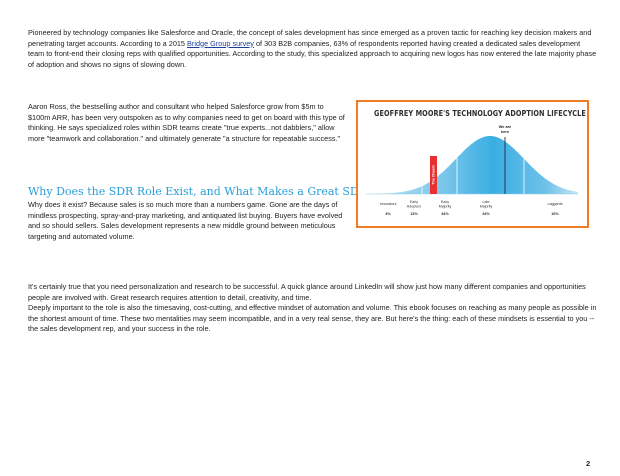 This screenshot has height=476, width=620. What do you see at coordinates (473, 175) in the screenshot?
I see `segment-dividers` at bounding box center [473, 175].